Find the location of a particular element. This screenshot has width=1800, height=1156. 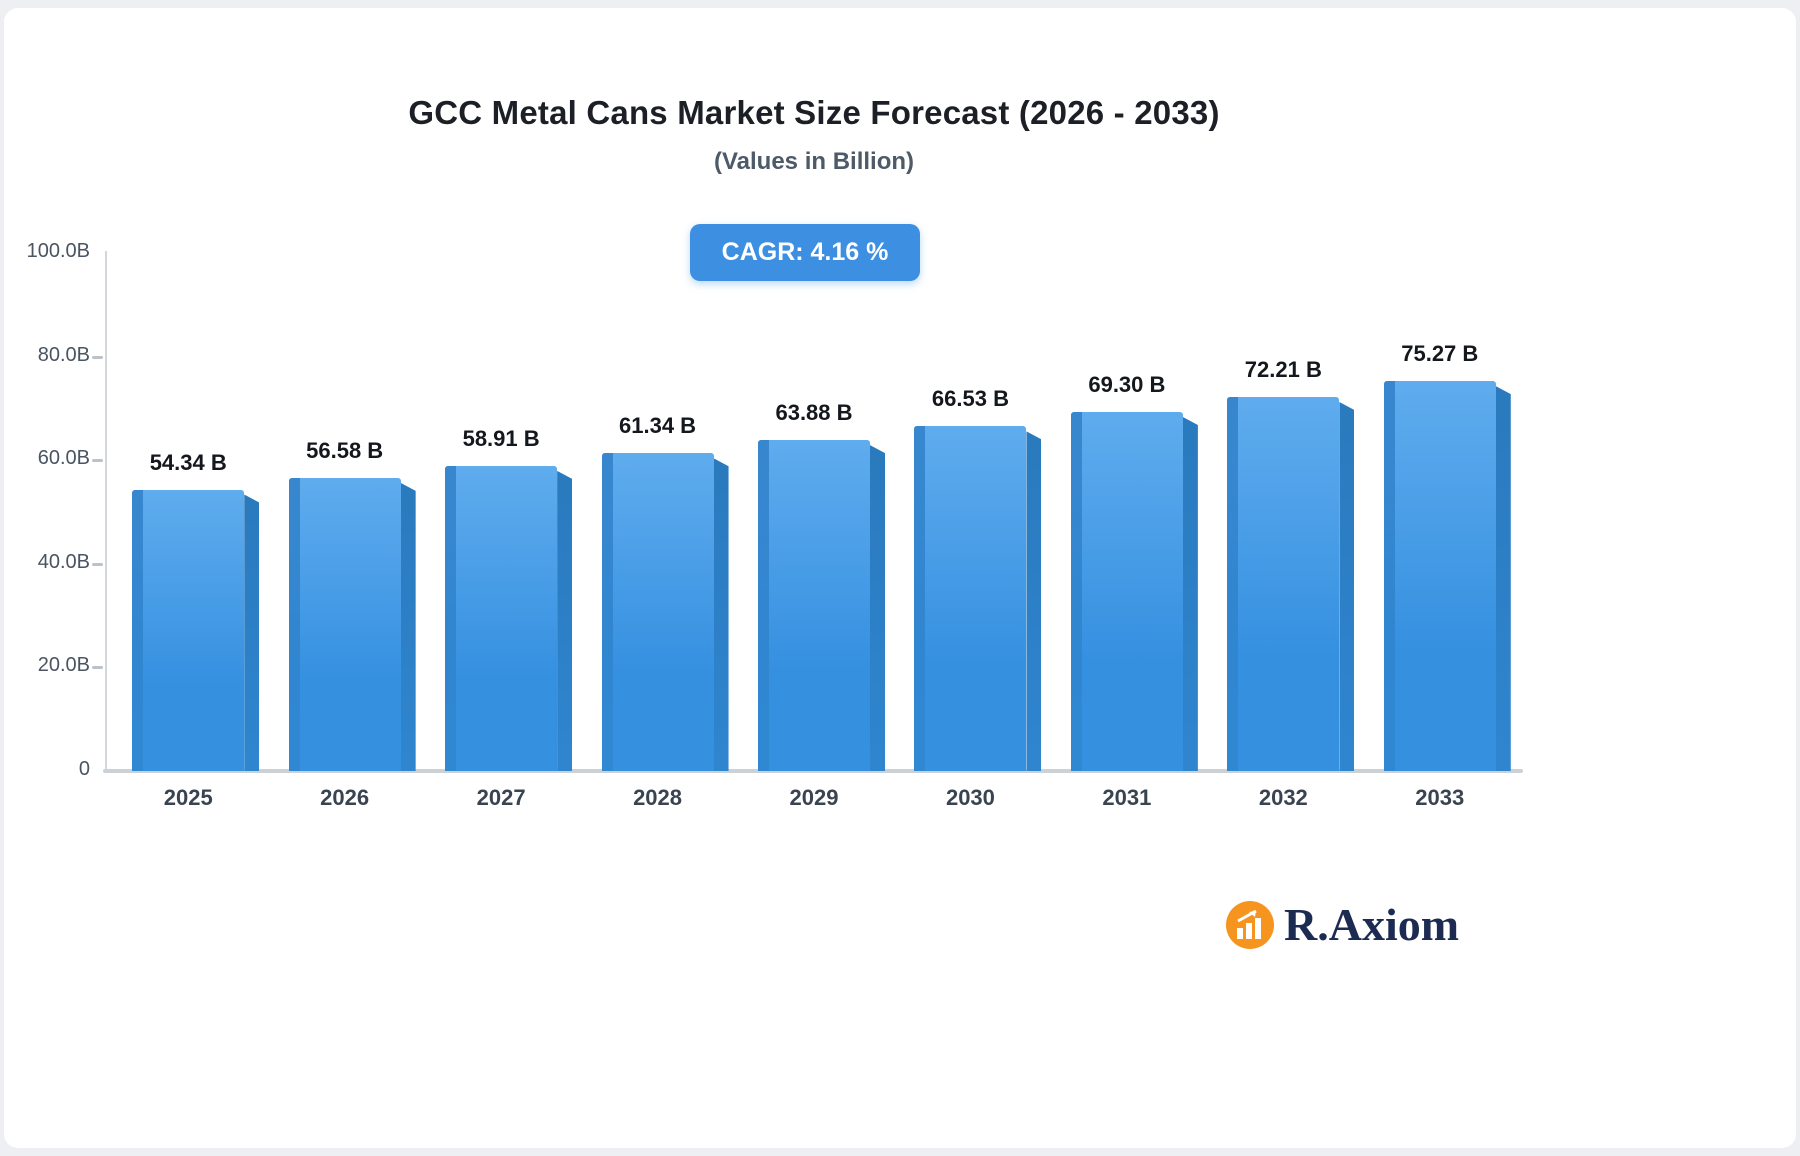

cagr-badge: CAGR: 4.16 % is located at coordinates (805, 252).